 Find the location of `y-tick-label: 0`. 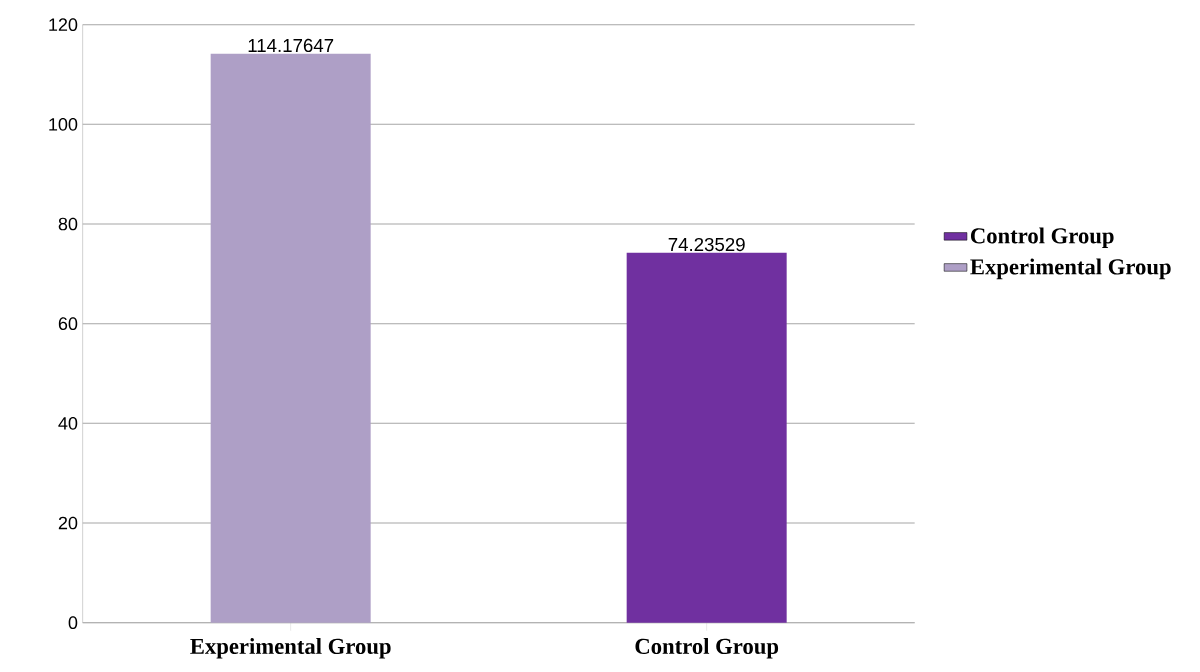

y-tick-label: 0 is located at coordinates (73, 623).